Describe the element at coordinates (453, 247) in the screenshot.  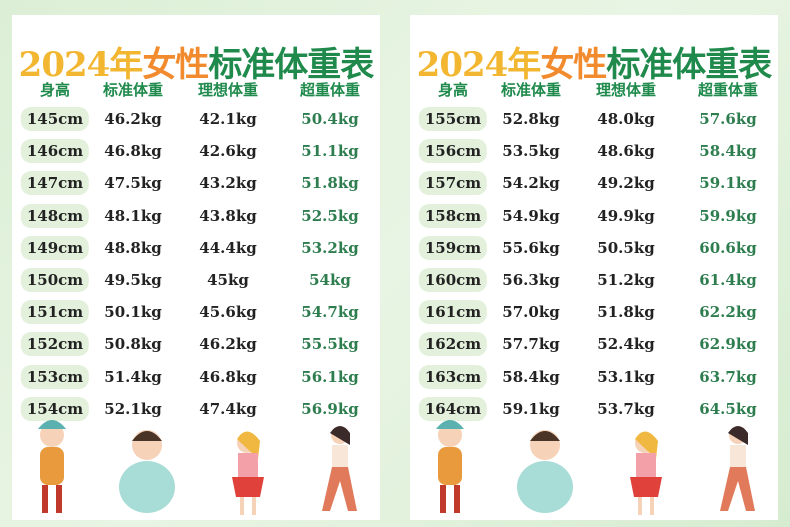
I see `cell: 159cm` at that location.